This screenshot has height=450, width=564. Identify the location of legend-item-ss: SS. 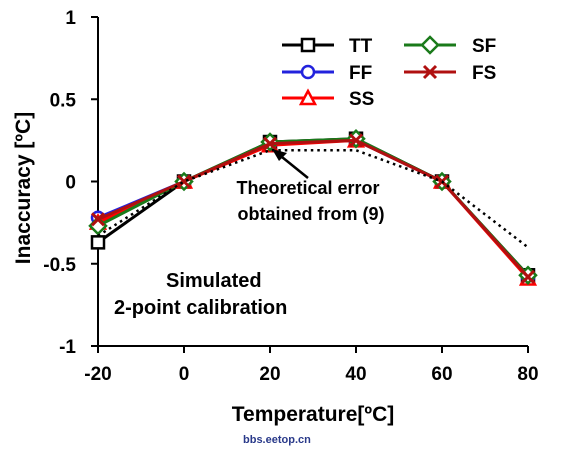
(328, 99).